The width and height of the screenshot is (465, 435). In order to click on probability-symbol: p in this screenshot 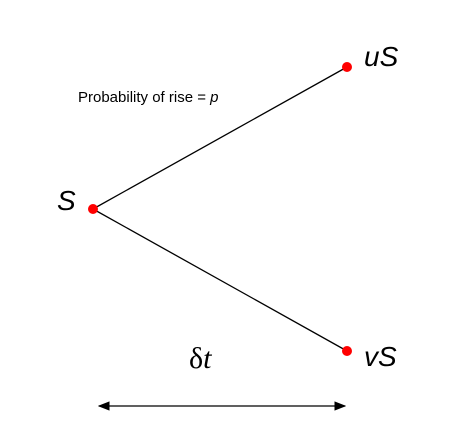, I will do `click(213, 97)`.